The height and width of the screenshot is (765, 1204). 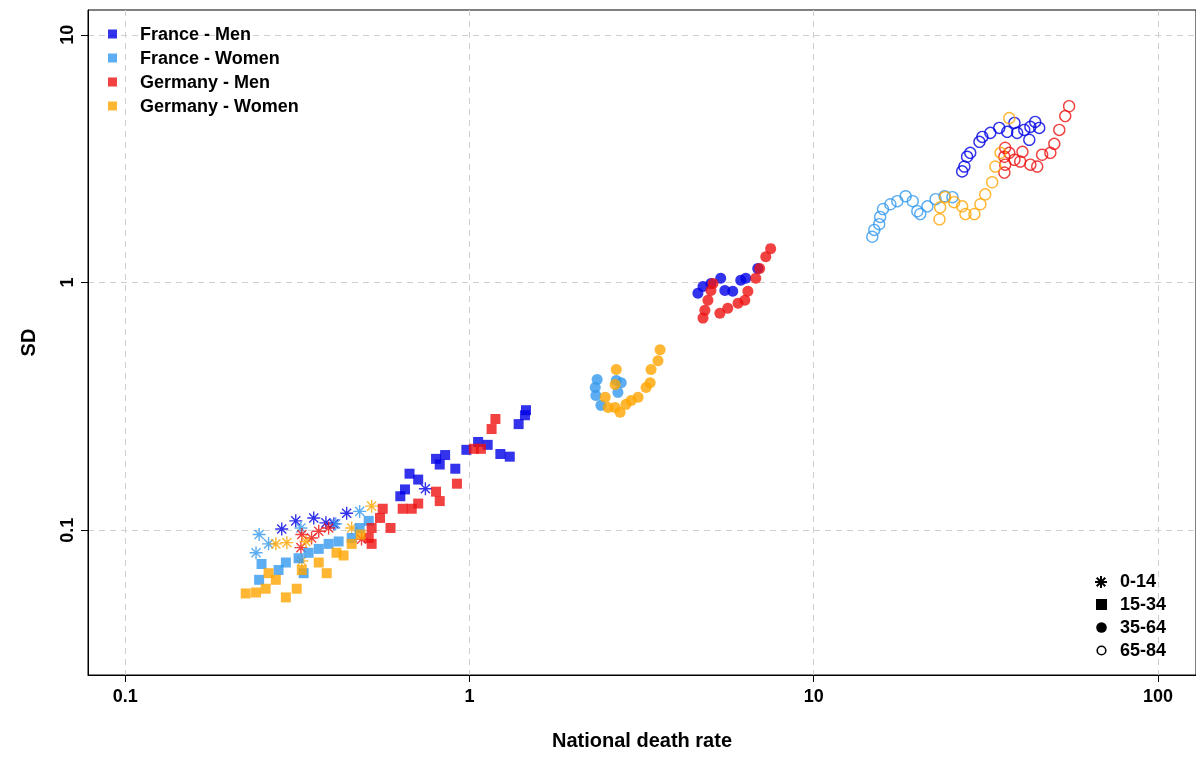 What do you see at coordinates (205, 82) in the screenshot?
I see `legend-label: Germany - Men` at bounding box center [205, 82].